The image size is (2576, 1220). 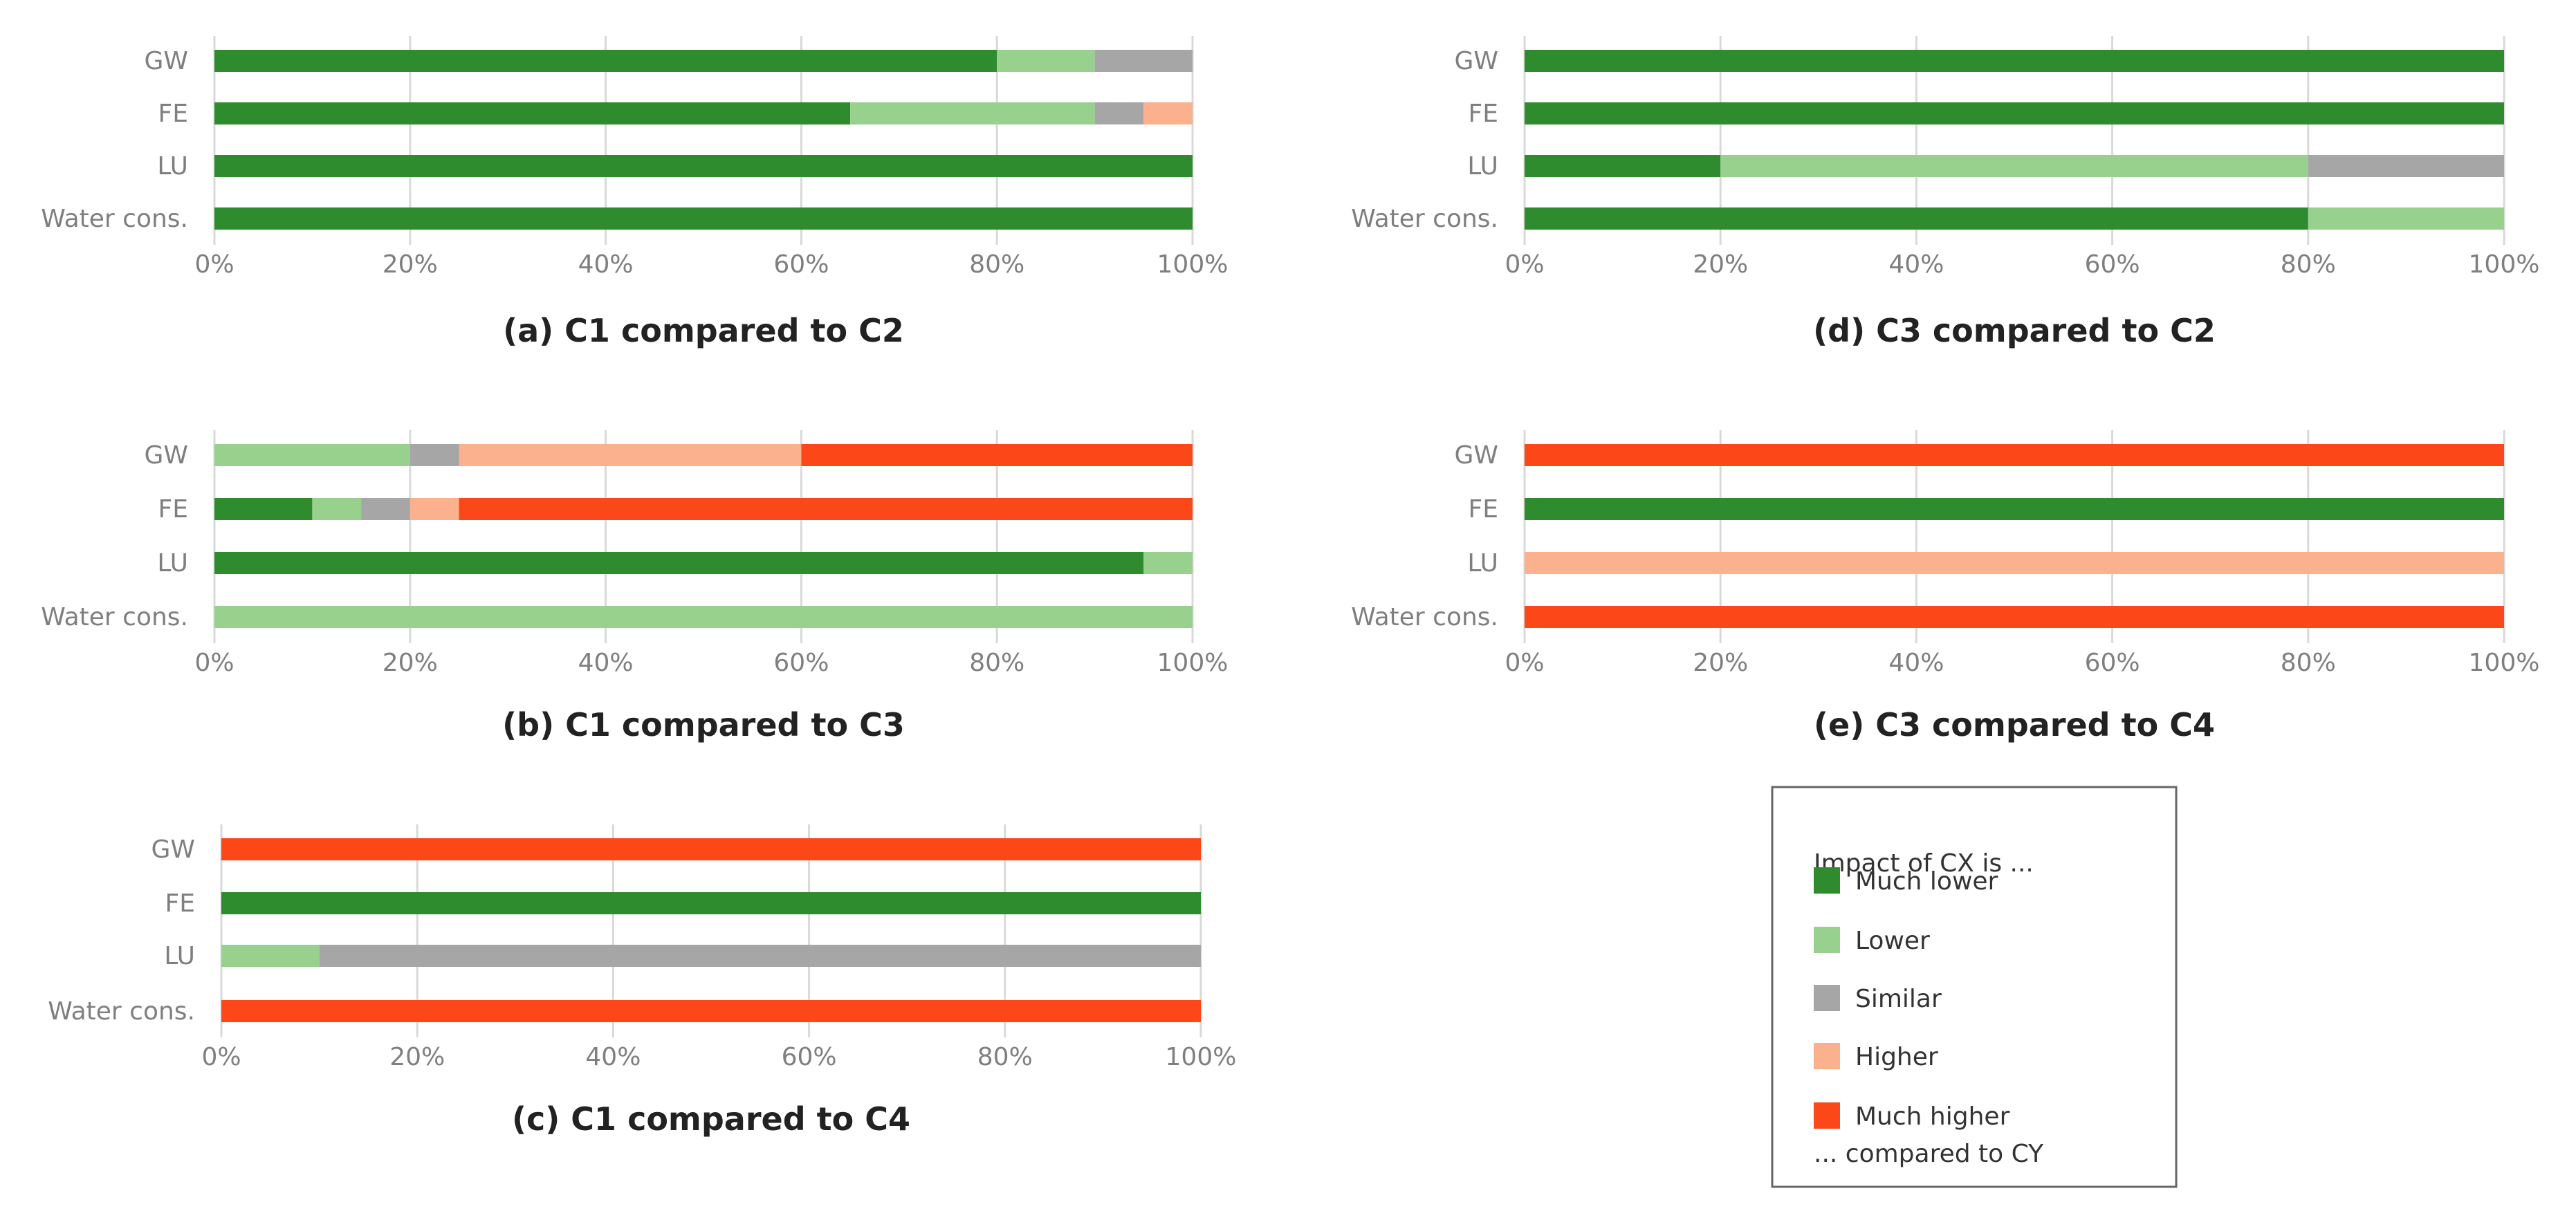 I want to click on legend-item-label: Much lower, so click(x=1926, y=881).